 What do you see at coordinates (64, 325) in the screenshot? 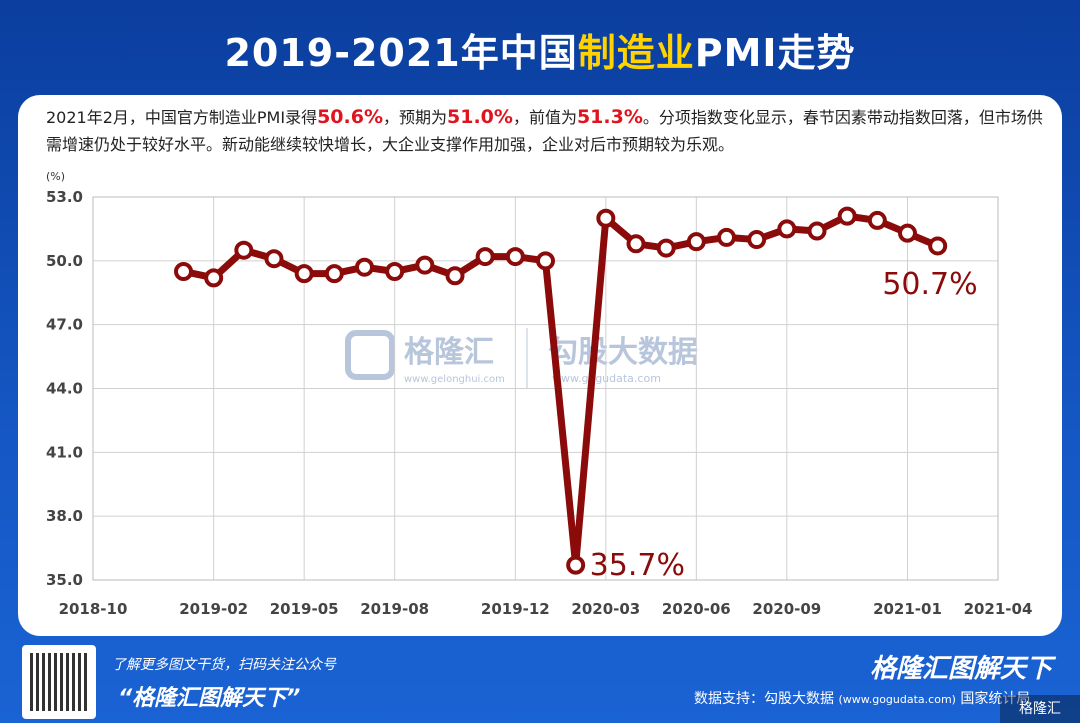
I see `y-tick-label: 47.0` at bounding box center [64, 325].